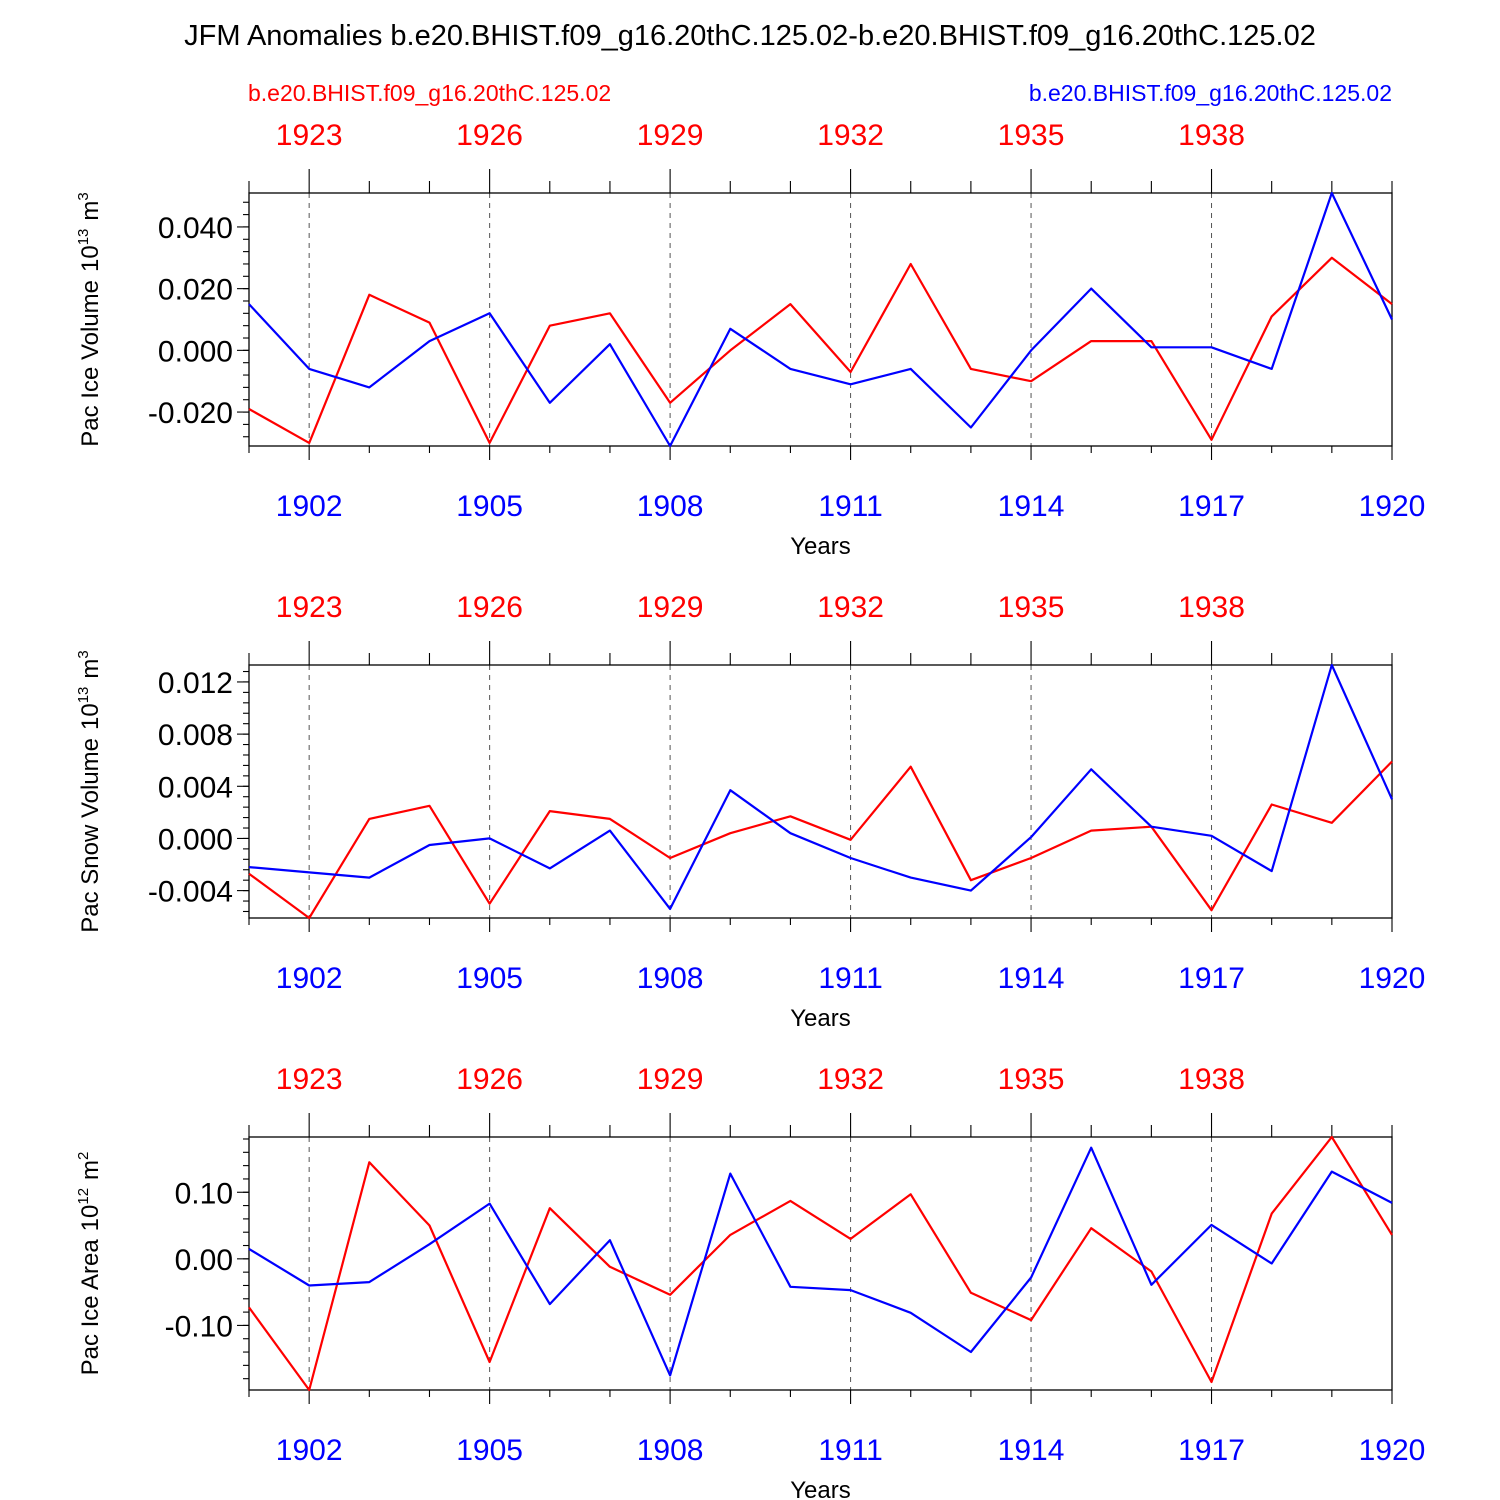 The image size is (1500, 1500). What do you see at coordinates (204, 1193) in the screenshot?
I see `y-tick-label: 0.10` at bounding box center [204, 1193].